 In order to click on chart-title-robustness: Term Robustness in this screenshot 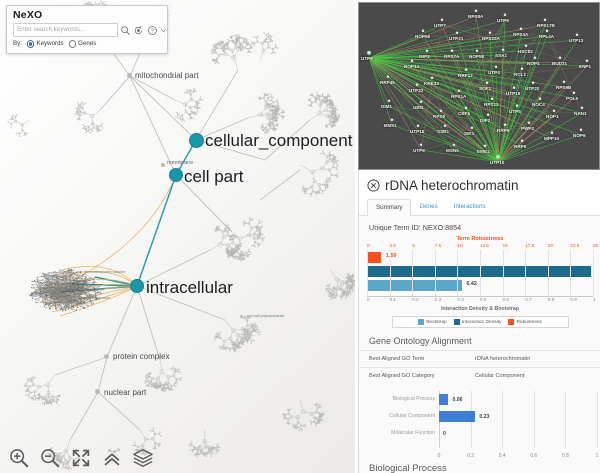, I will do `click(480, 239)`.